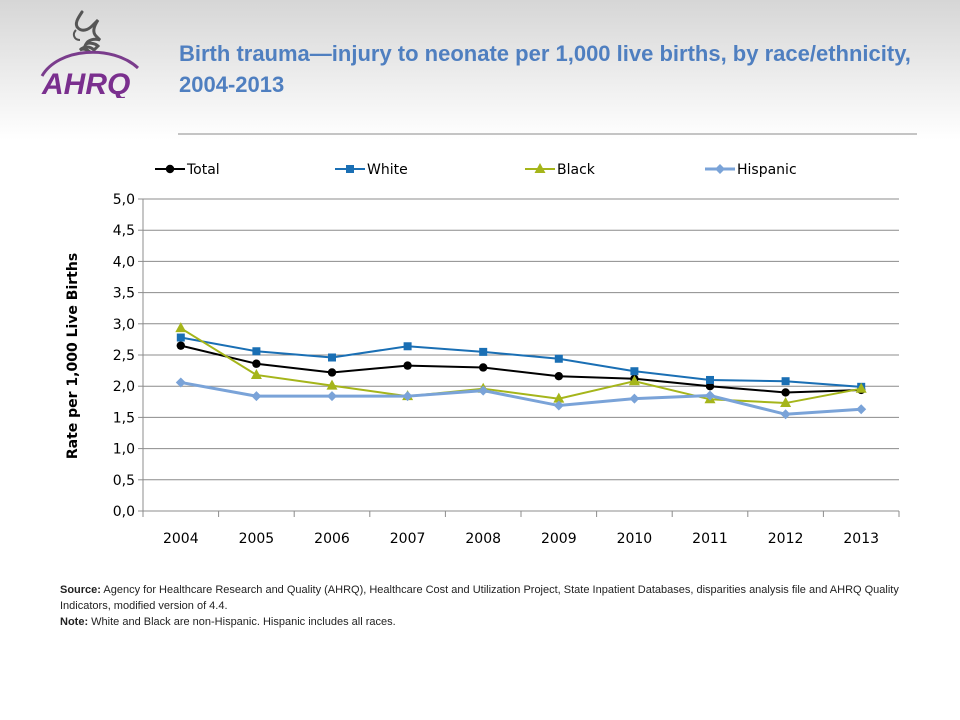 This screenshot has height=720, width=960. Describe the element at coordinates (124, 231) in the screenshot. I see `y-tick-label: 4,5` at that location.